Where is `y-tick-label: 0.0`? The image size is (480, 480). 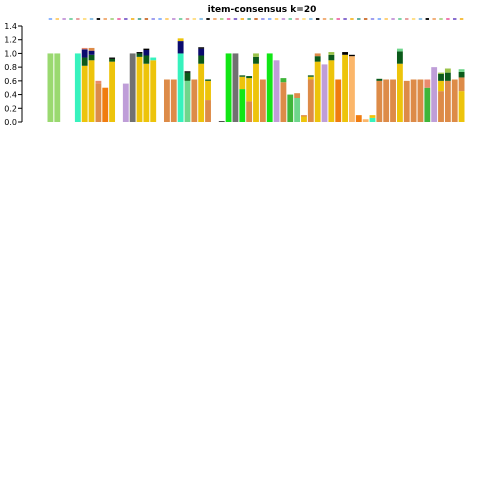
y-tick-label: 0.0 is located at coordinates (10, 122).